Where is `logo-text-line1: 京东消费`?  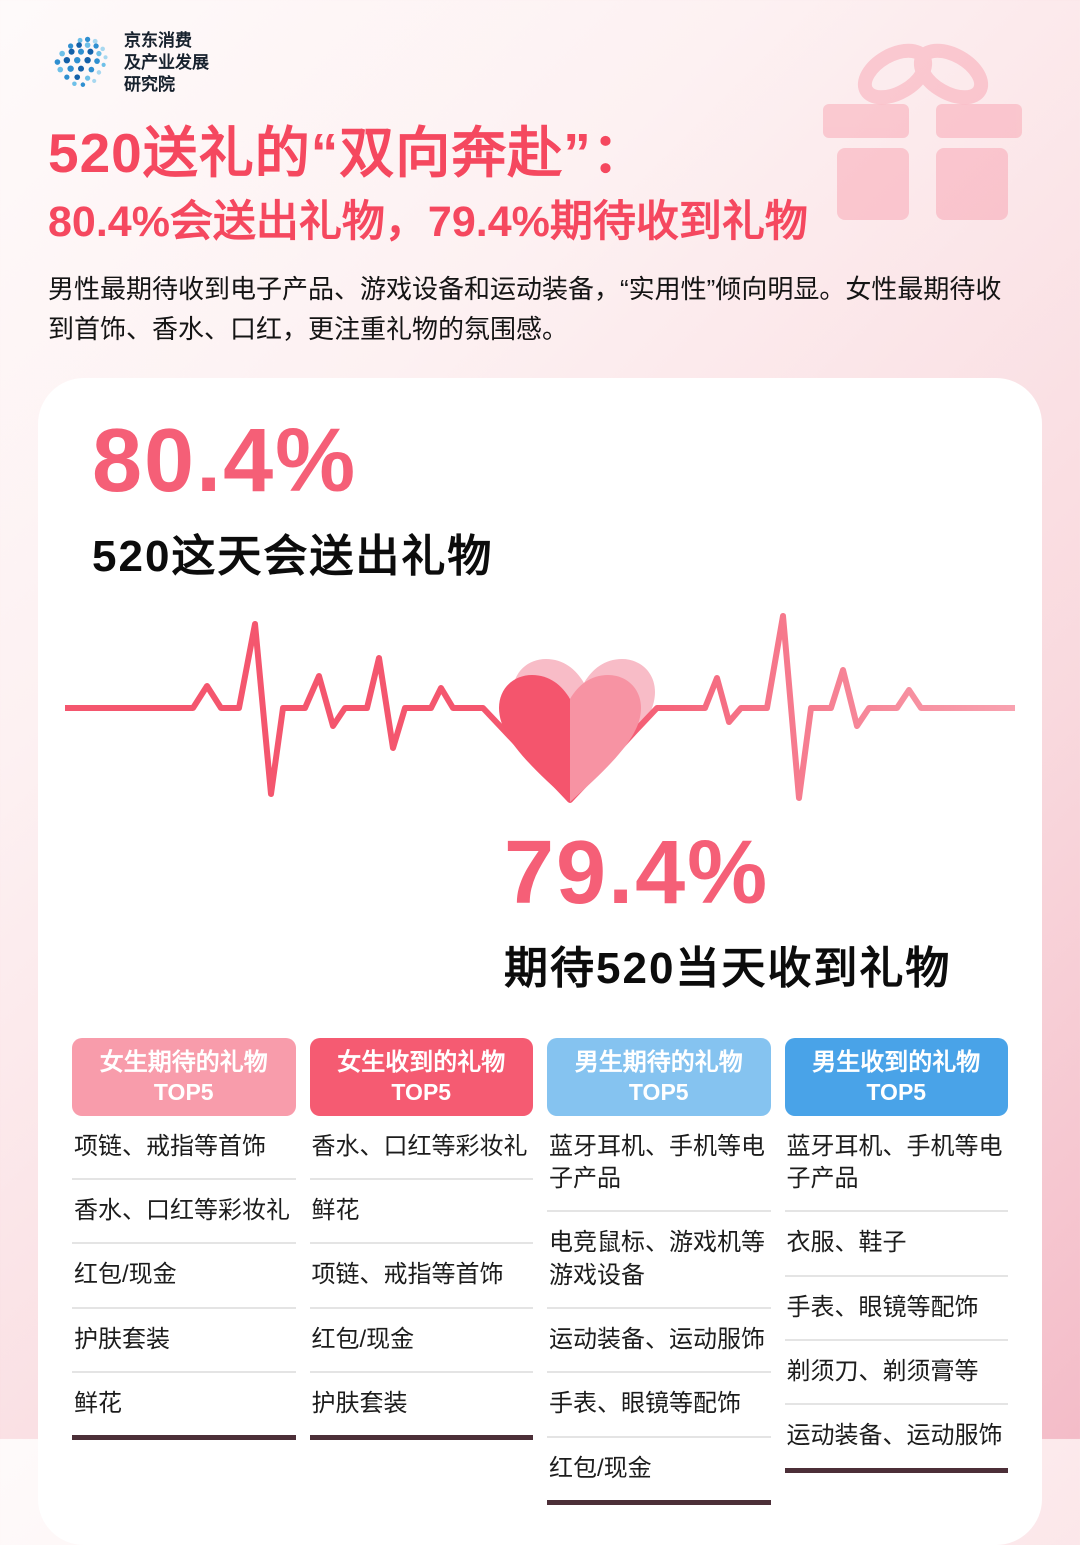
logo-text-line1: 京东消费 is located at coordinates (158, 40).